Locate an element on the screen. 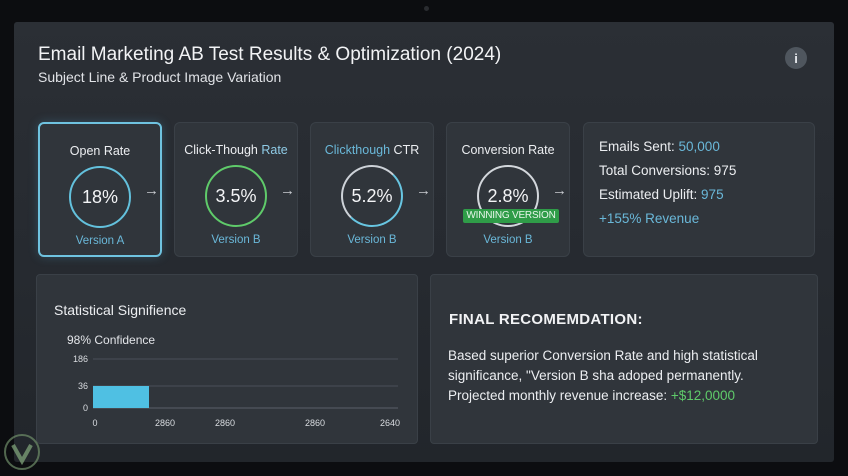  metric-ring: 18% is located at coordinates (100, 197).